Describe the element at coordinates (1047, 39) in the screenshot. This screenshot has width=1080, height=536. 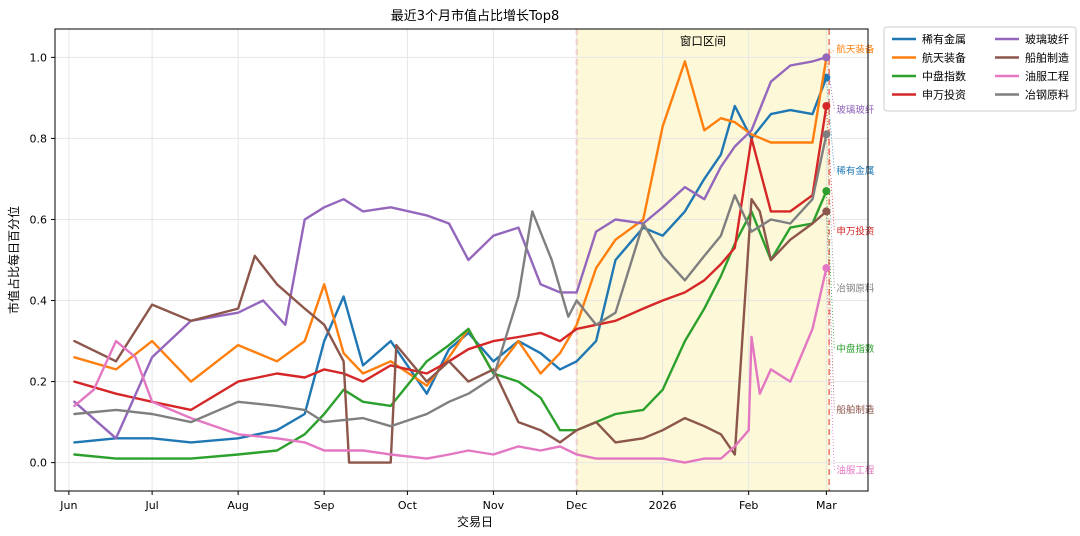
I see `legend-label-5: 玻璃玻纤` at that location.